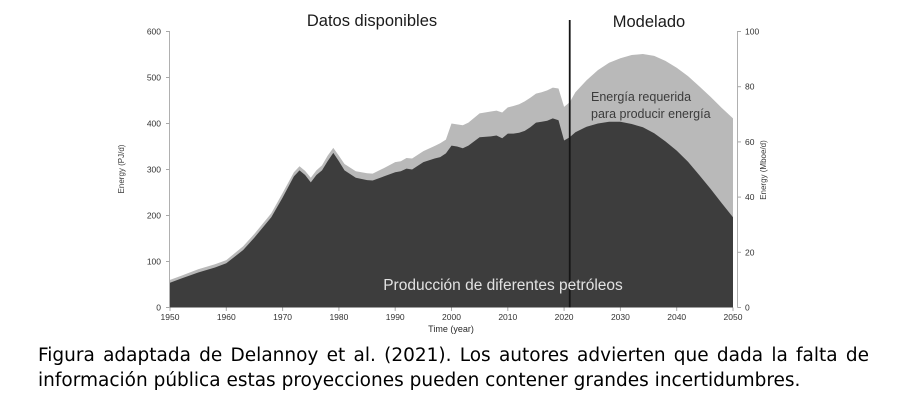  I want to click on y-left-tick-label: 400, so click(154, 124).